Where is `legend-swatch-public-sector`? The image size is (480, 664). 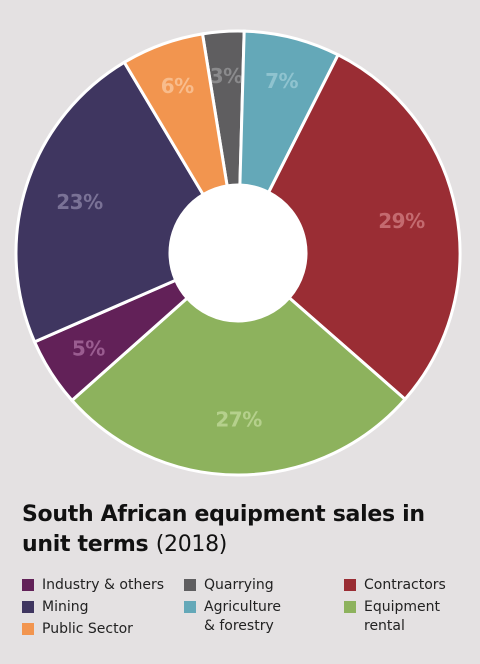
legend-swatch-public-sector is located at coordinates (28, 629).